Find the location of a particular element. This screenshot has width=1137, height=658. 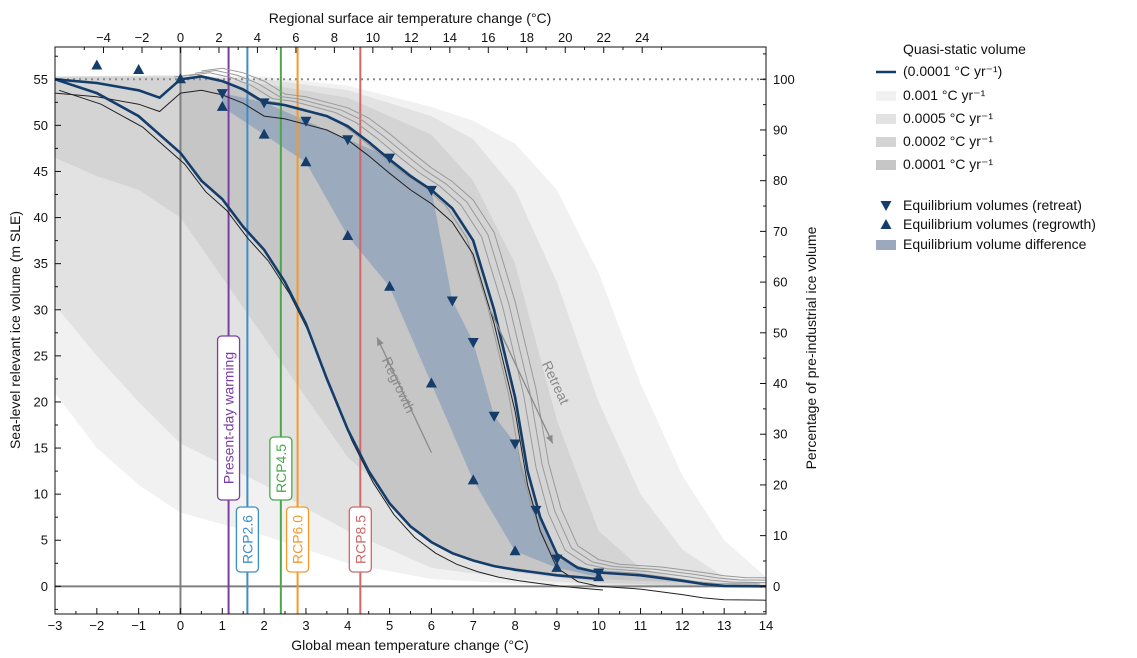

x-tick-label: 3 is located at coordinates (305, 625).